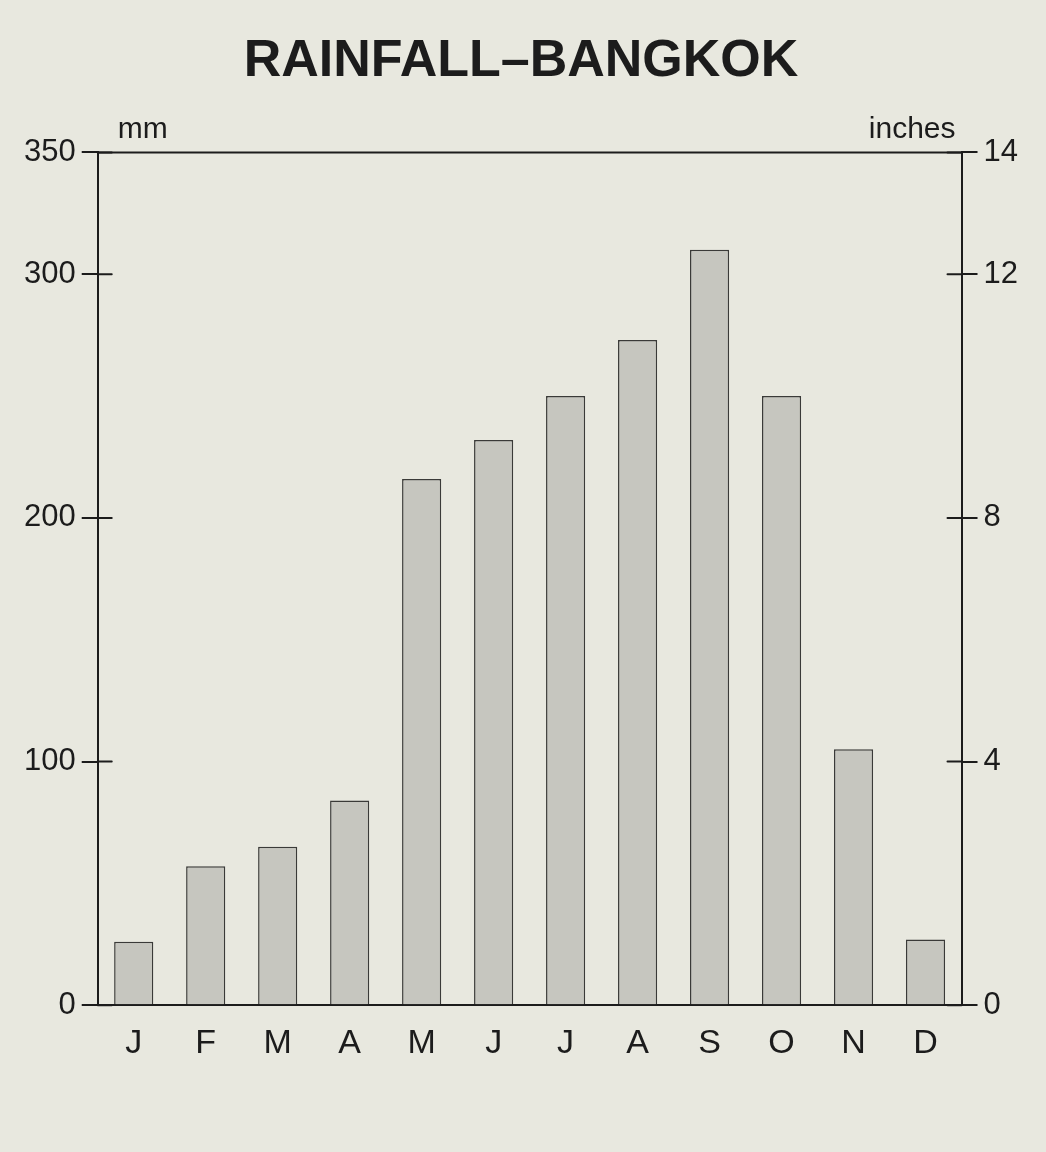 Image resolution: width=1046 pixels, height=1152 pixels. I want to click on y2-tick-label: 12, so click(1000, 272).